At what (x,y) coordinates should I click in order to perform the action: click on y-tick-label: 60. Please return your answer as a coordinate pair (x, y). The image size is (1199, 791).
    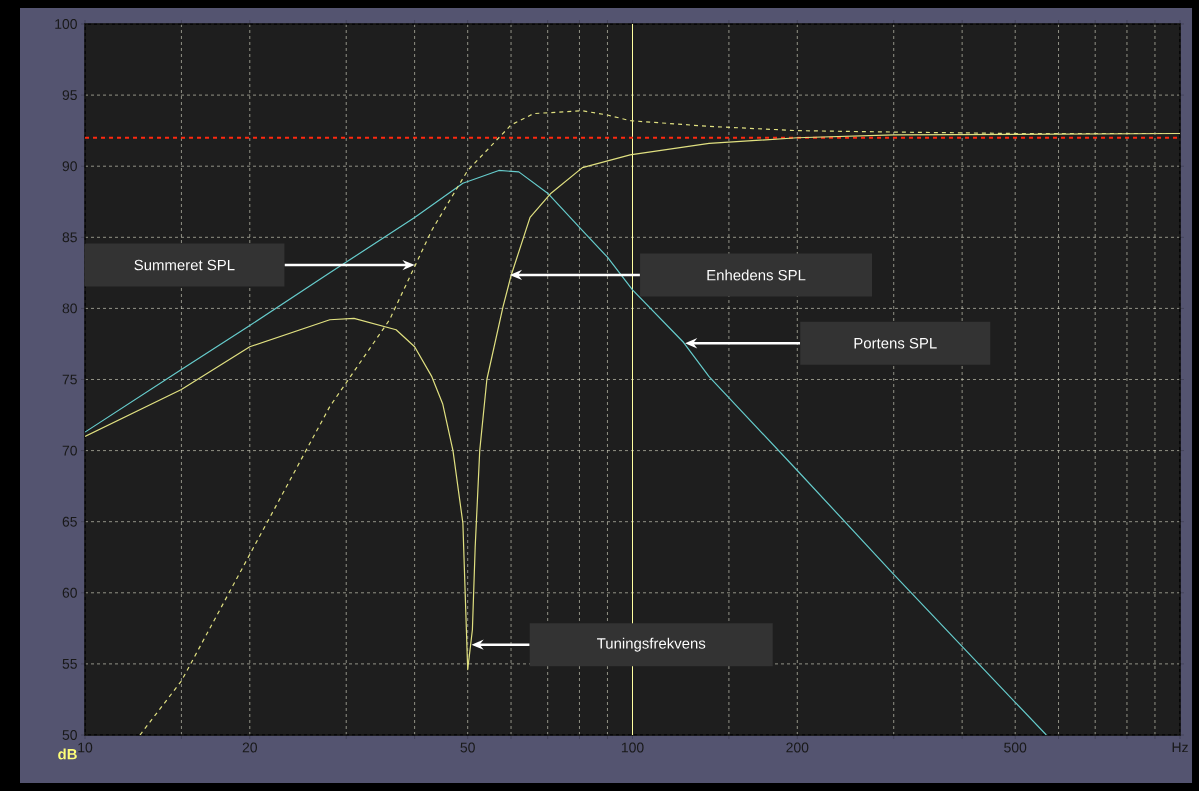
    Looking at the image, I should click on (69, 592).